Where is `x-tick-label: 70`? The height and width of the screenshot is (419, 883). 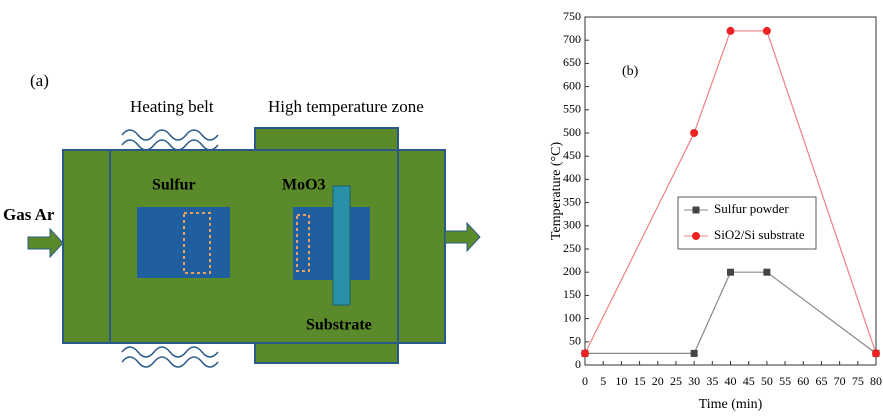
x-tick-label: 70 is located at coordinates (840, 381).